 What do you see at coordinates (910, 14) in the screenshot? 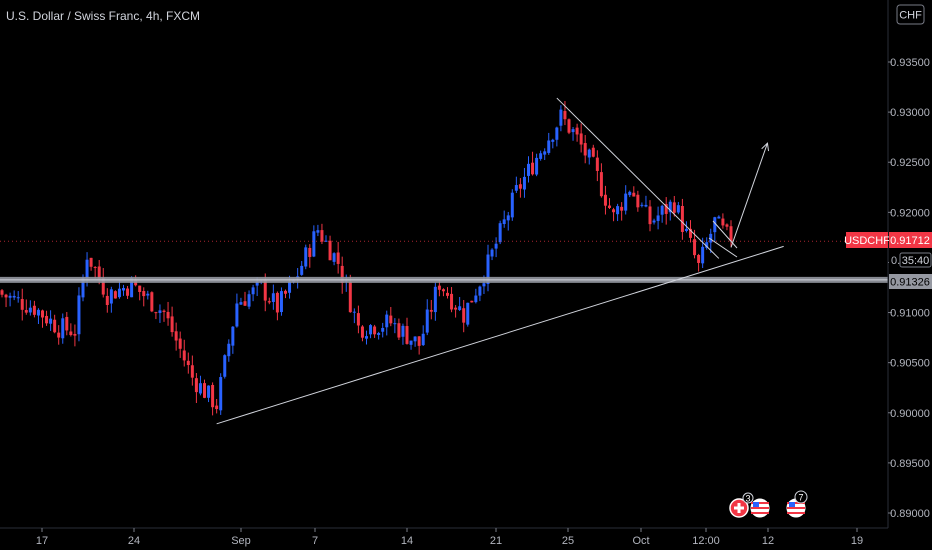
I see `currency-button: CHF` at bounding box center [910, 14].